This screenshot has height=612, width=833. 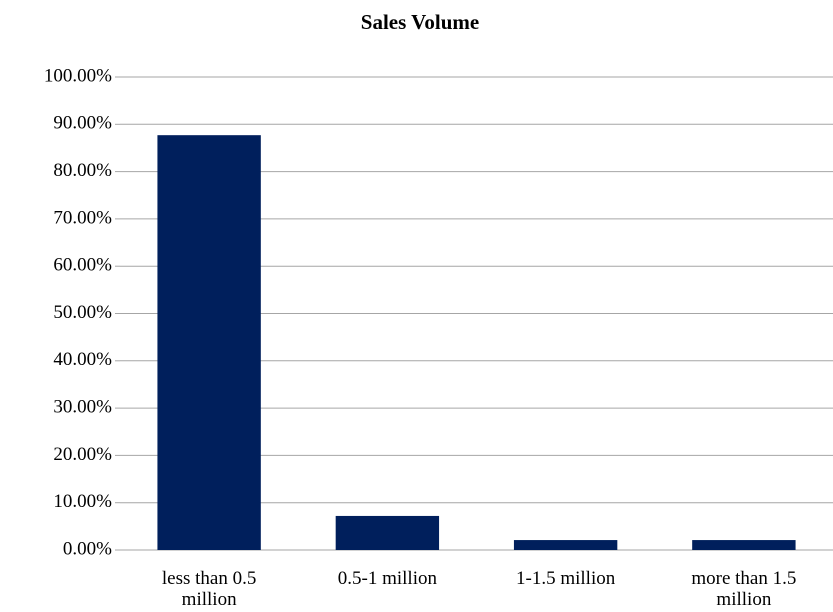 I want to click on y-tick-label: 40.00%, so click(x=82, y=359).